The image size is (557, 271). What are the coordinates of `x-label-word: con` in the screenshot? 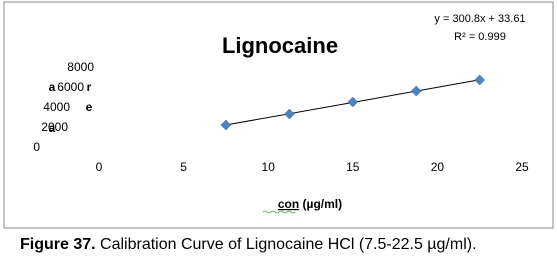 It's located at (288, 204).